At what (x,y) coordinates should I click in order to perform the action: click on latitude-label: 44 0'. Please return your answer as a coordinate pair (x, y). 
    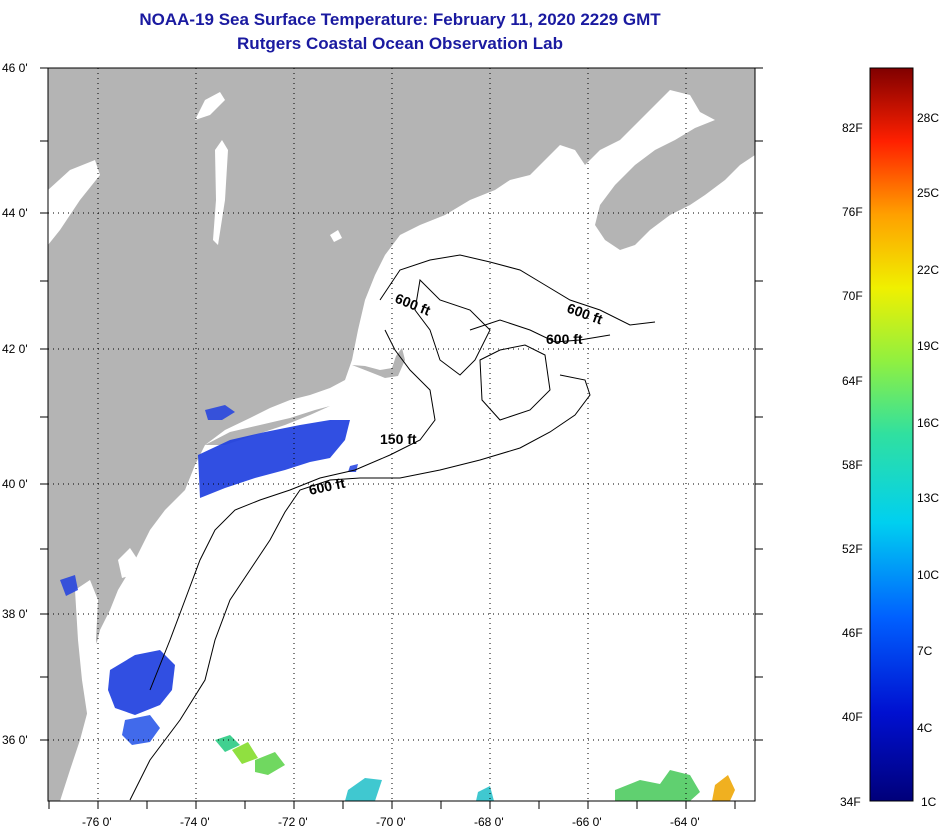
    Looking at the image, I should click on (15, 213).